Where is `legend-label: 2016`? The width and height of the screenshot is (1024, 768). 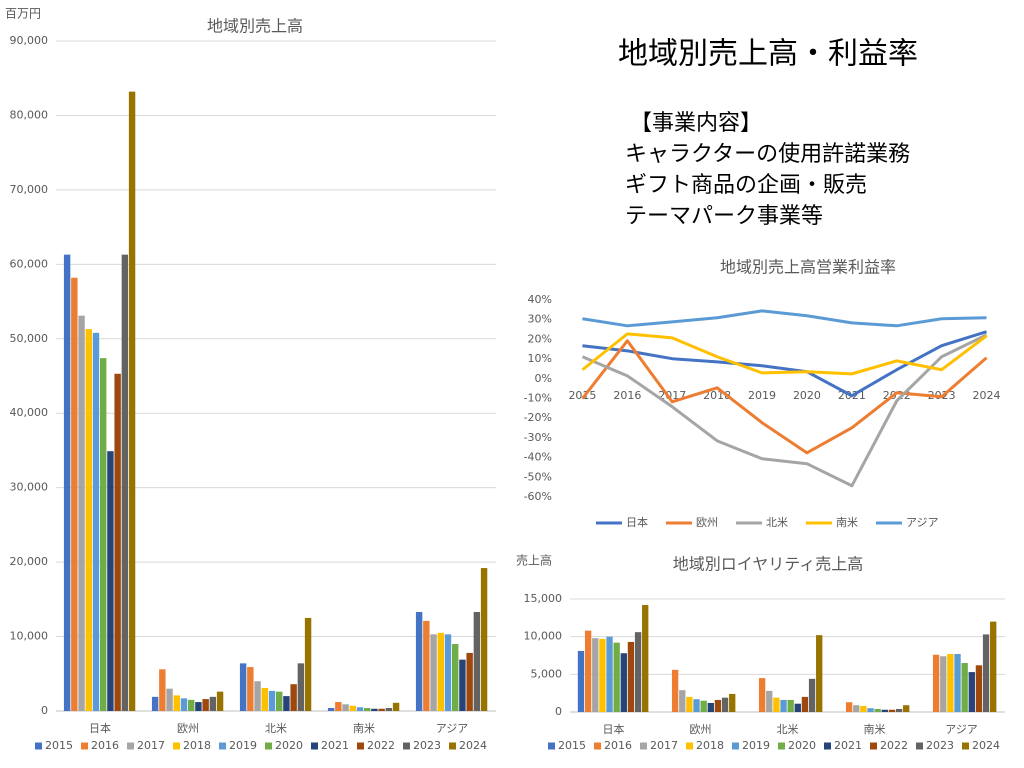
legend-label: 2016 is located at coordinates (105, 745).